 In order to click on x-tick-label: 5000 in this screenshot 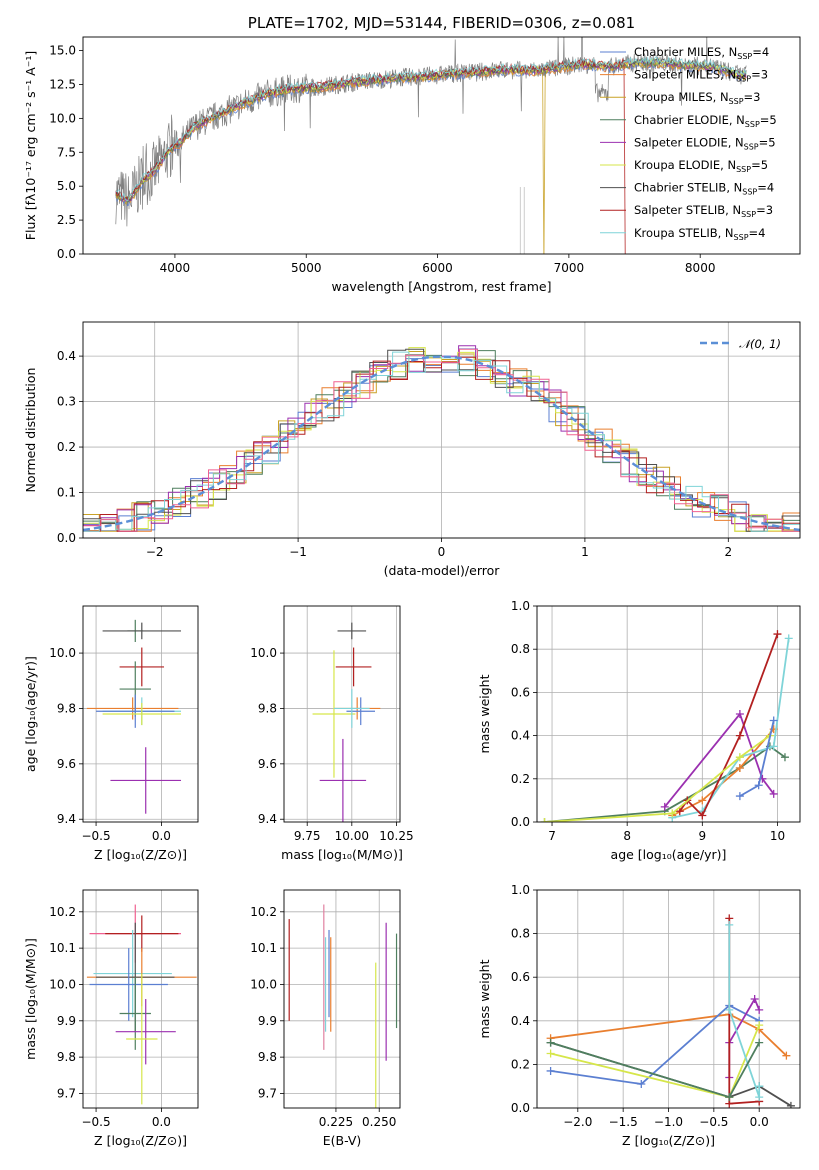, I will do `click(306, 268)`.